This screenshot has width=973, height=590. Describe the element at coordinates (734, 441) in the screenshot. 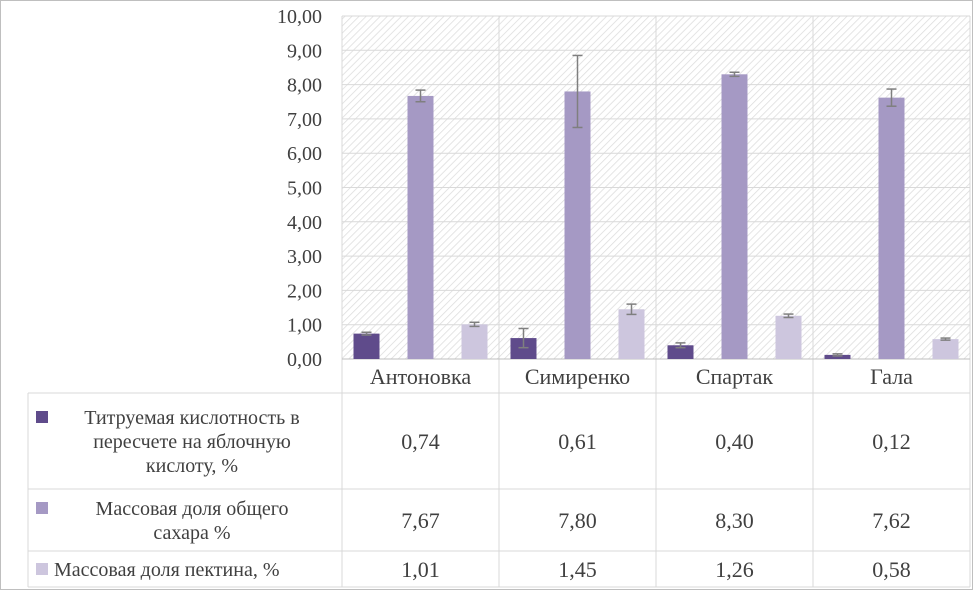

I see `data-label: 0,40` at that location.